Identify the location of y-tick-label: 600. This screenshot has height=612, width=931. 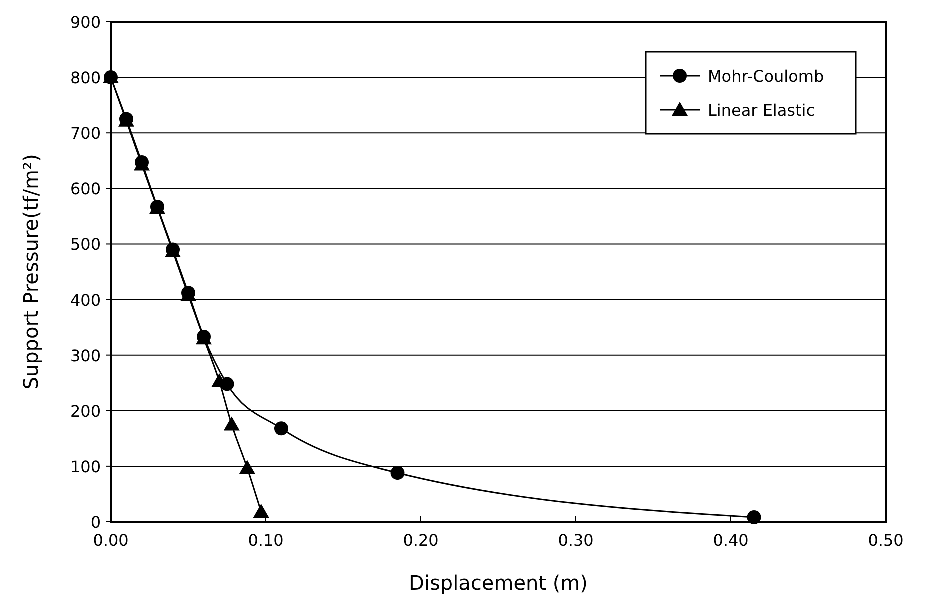
(85, 189).